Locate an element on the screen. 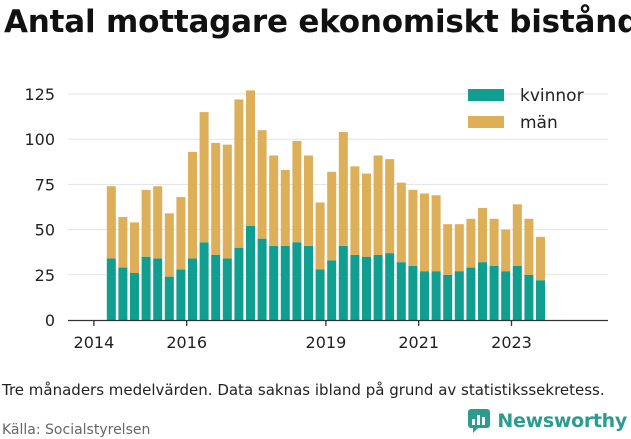 The image size is (631, 439). x-tick-label: 2019 is located at coordinates (326, 342).